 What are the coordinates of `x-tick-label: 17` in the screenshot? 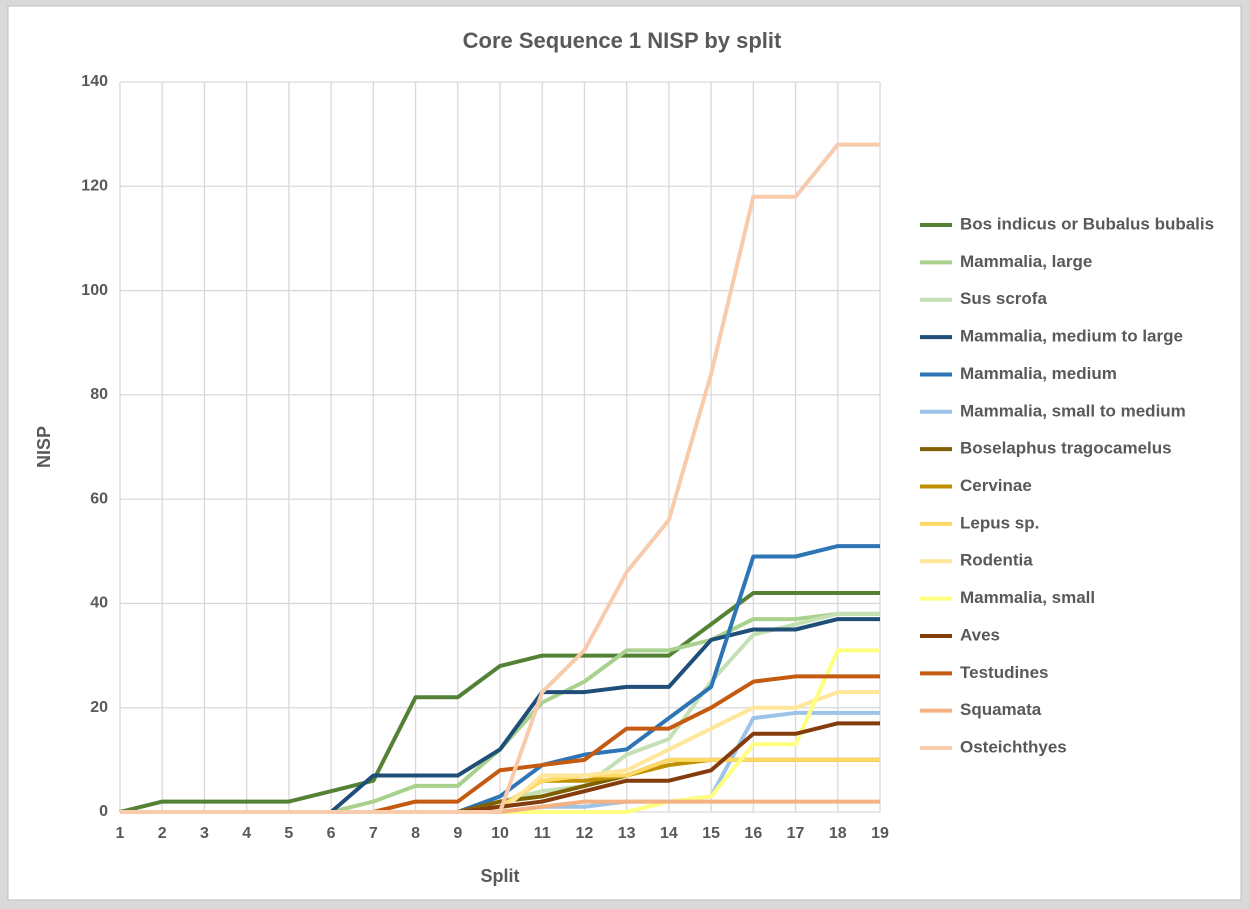 It's located at (796, 833).